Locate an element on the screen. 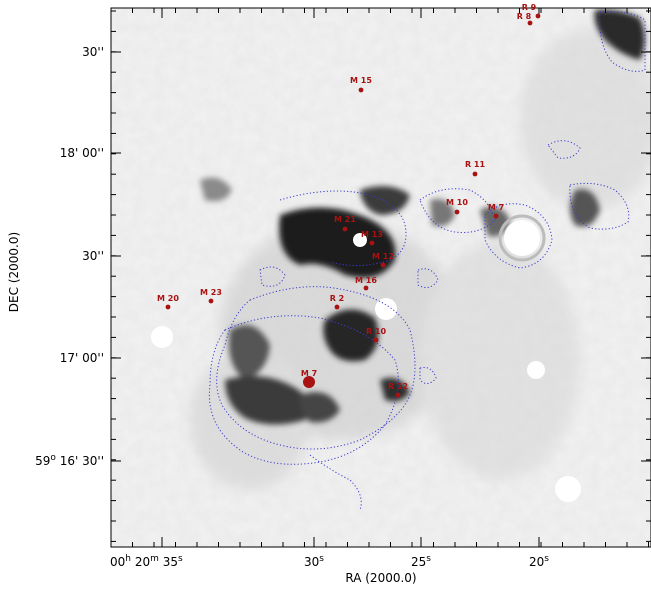 The height and width of the screenshot is (592, 651). source-label: R 12 is located at coordinates (398, 386).